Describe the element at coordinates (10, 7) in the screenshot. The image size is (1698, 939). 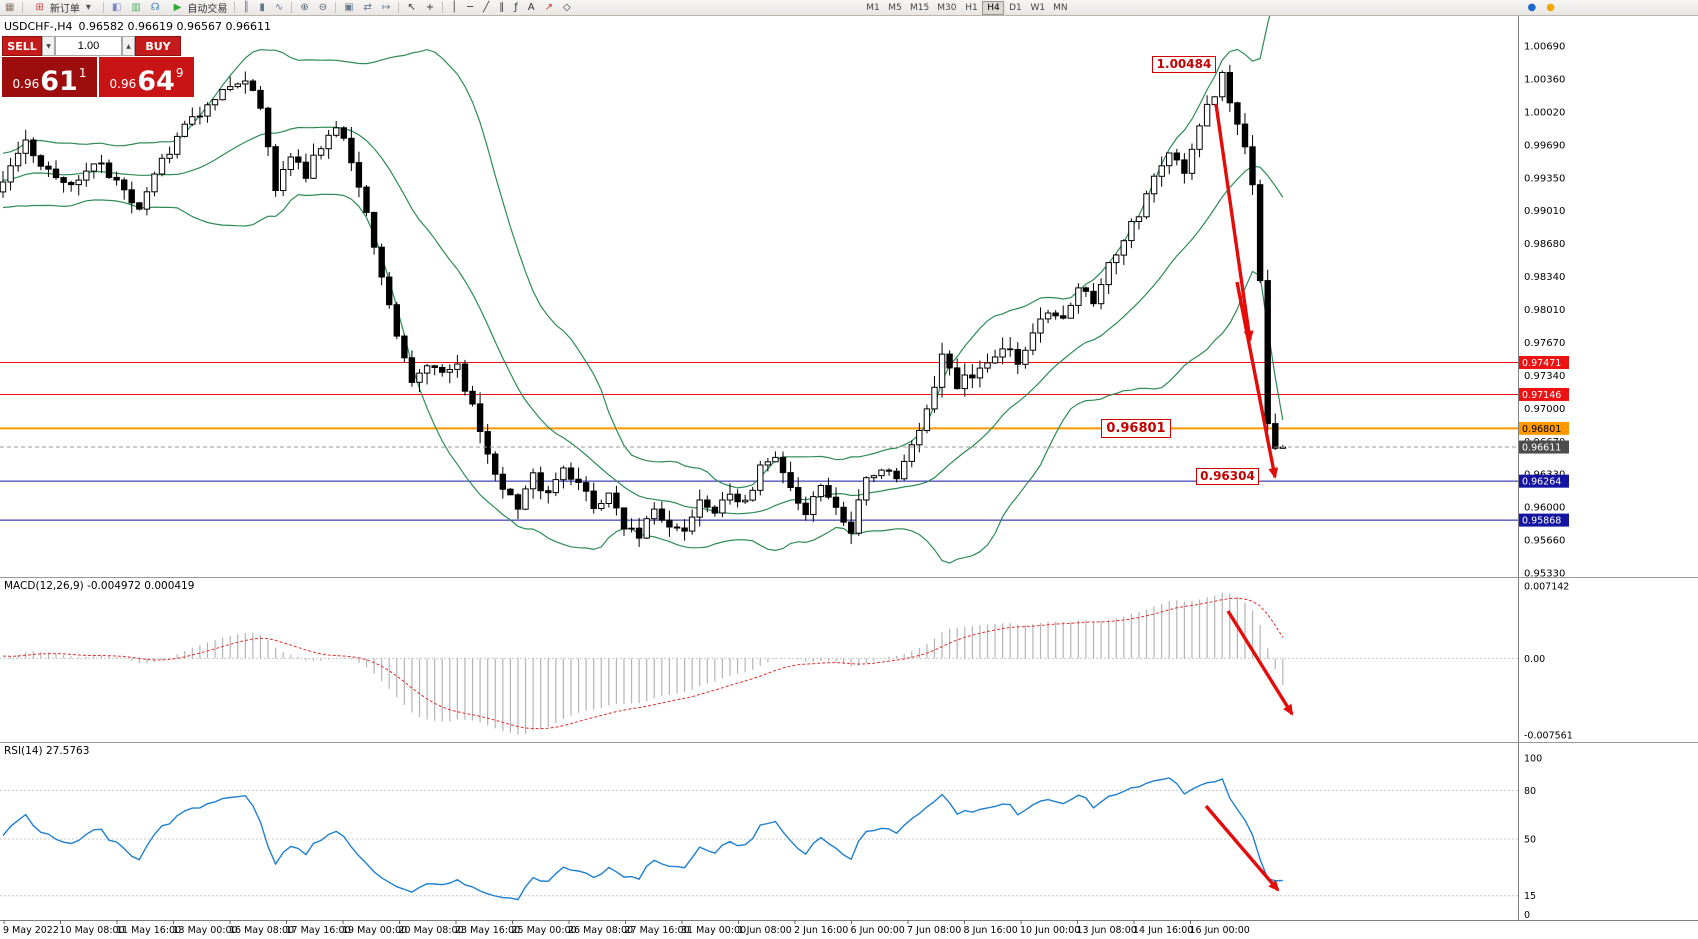
I see `chart-window-icon: ▦` at that location.